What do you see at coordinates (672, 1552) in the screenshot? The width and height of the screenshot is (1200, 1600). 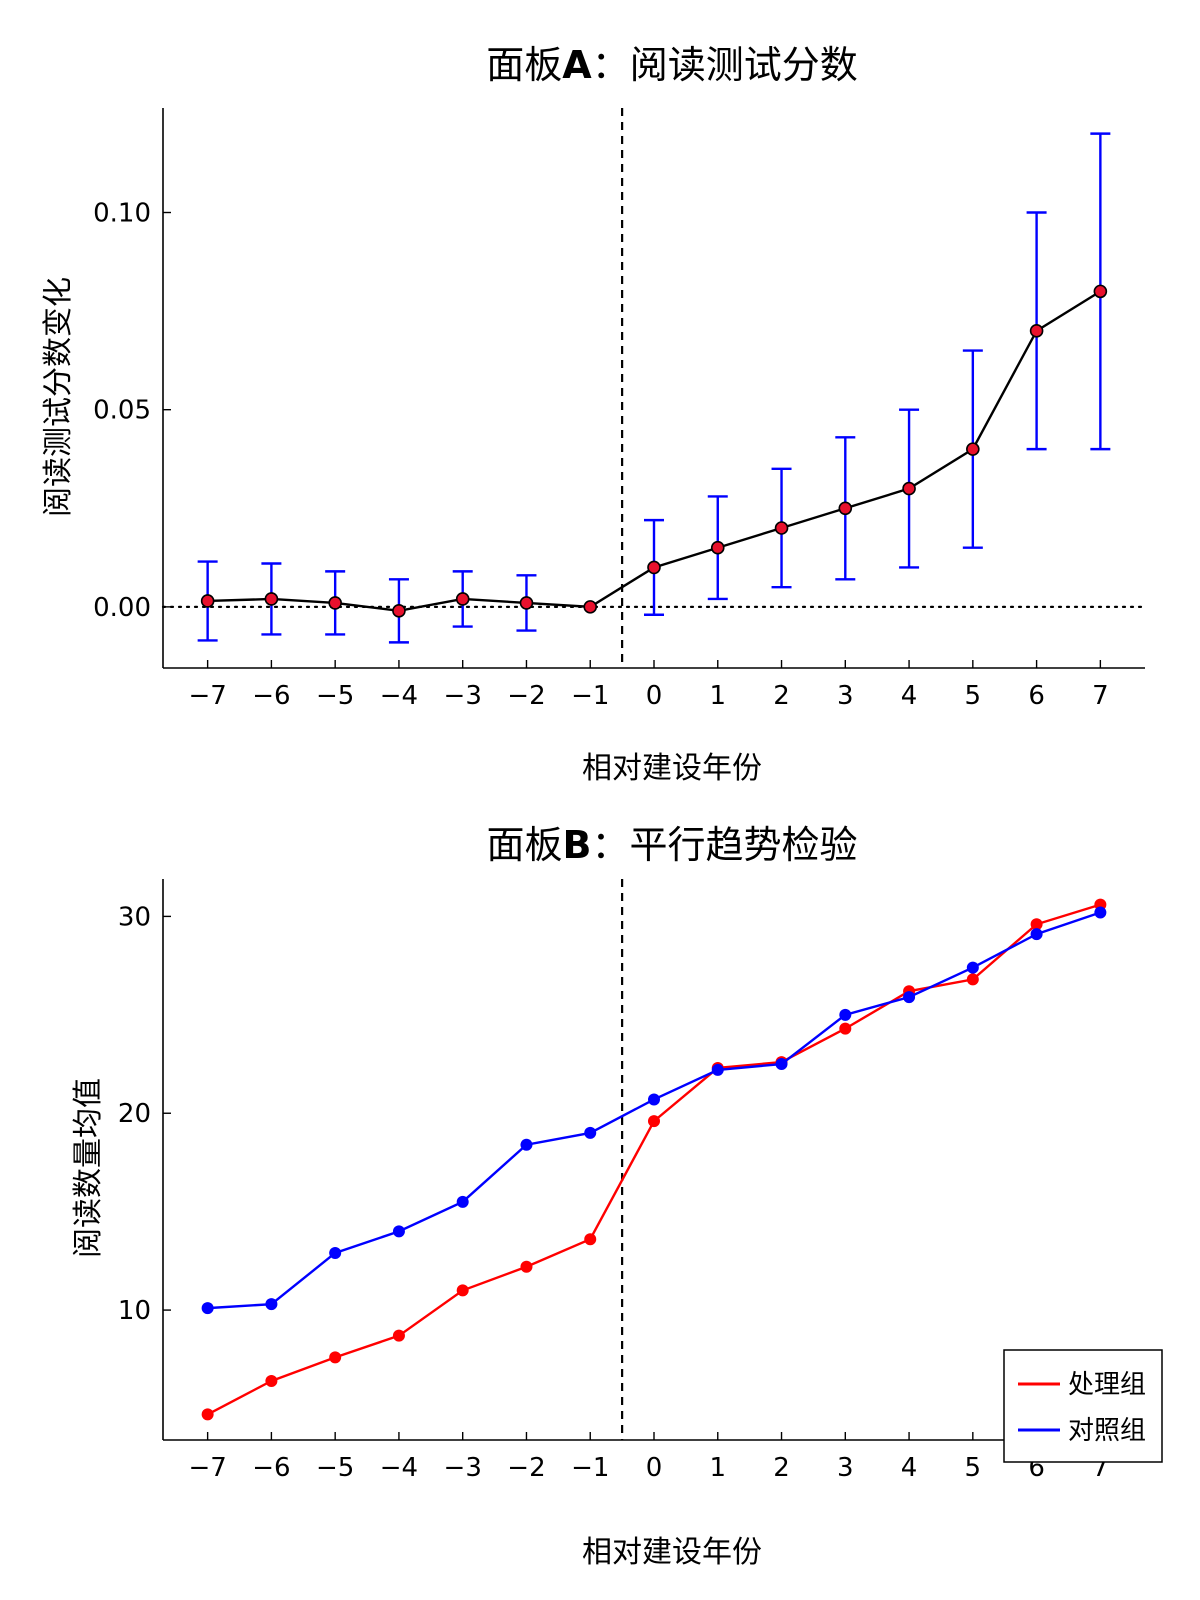 I see `panel-b-x-axis-label: 相对建设年份` at bounding box center [672, 1552].